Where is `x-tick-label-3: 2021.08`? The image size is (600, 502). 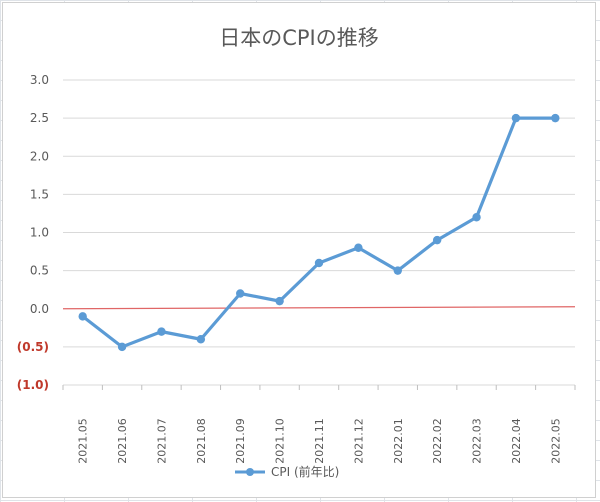
x-tick-label-3: 2021.08 is located at coordinates (201, 441).